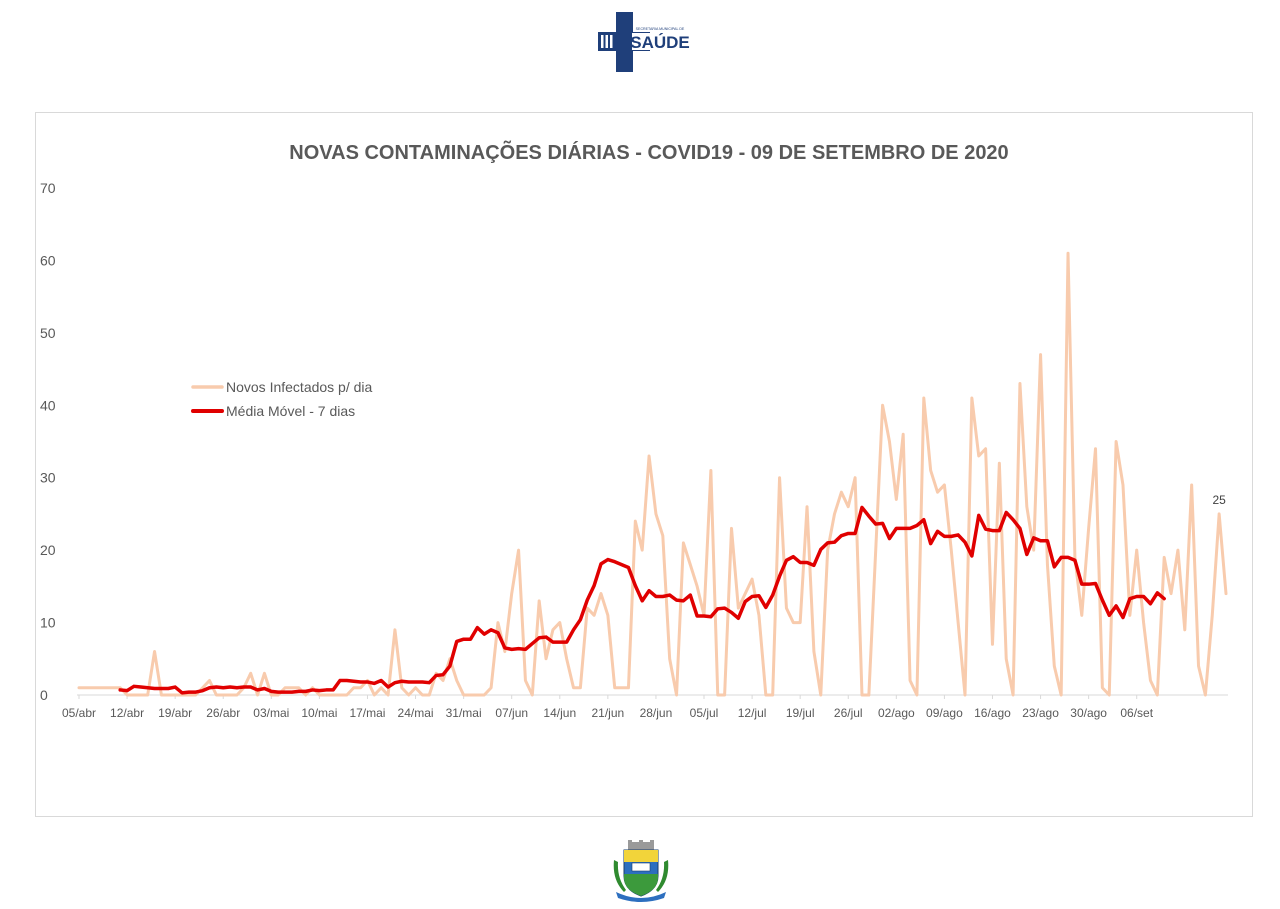 The width and height of the screenshot is (1280, 909). Describe the element at coordinates (1229, 310) in the screenshot. I see `data-labels: 25 14` at that location.